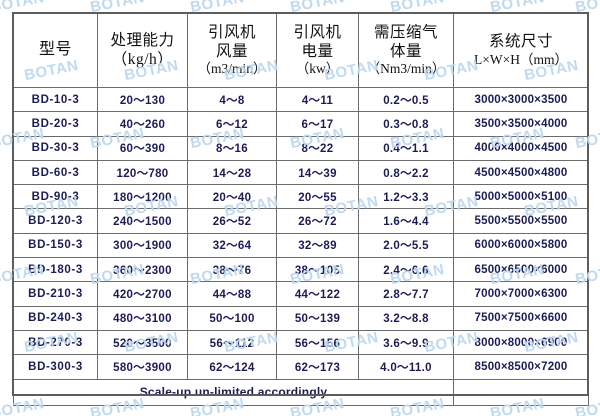 The height and width of the screenshot is (416, 600). Describe the element at coordinates (232, 294) in the screenshot. I see `table-cell: 44～88` at that location.